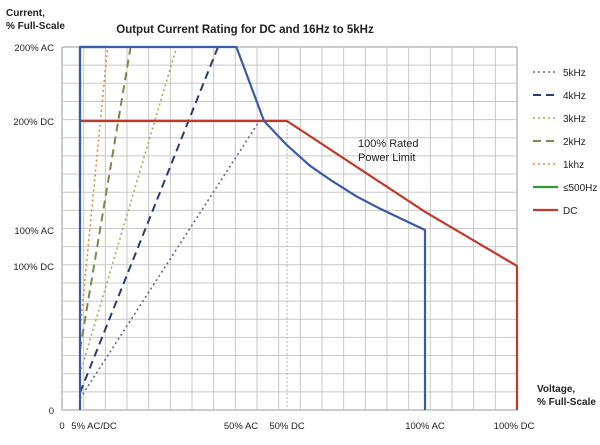 The image size is (600, 445). Describe the element at coordinates (241, 426) in the screenshot. I see `x-tick-label: 50% AC` at that location.